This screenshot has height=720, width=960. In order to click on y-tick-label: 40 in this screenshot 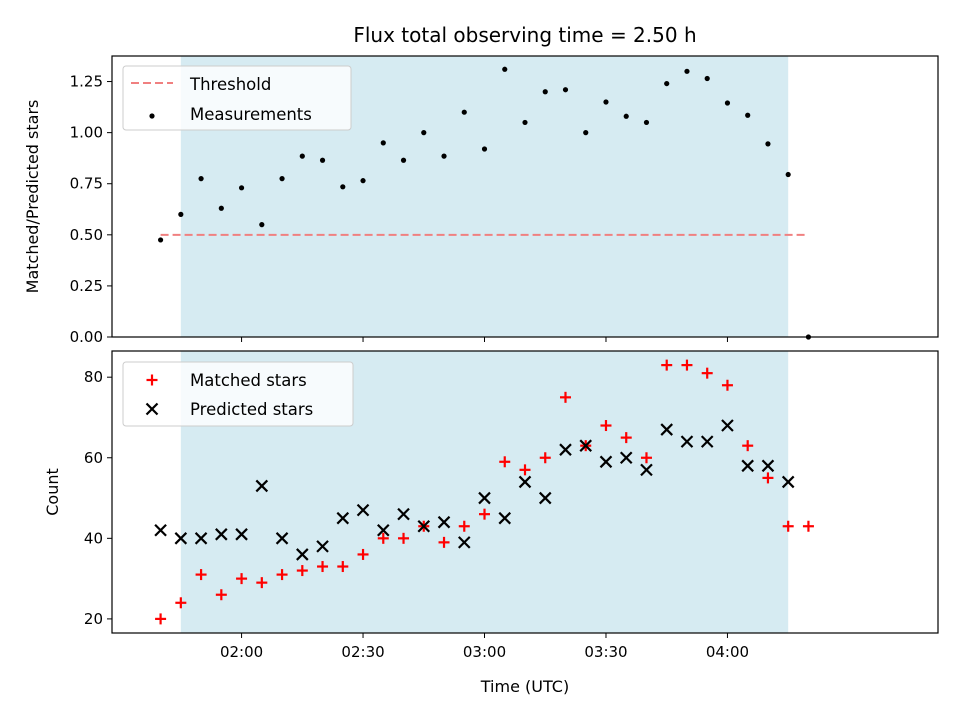, I will do `click(93, 538)`.